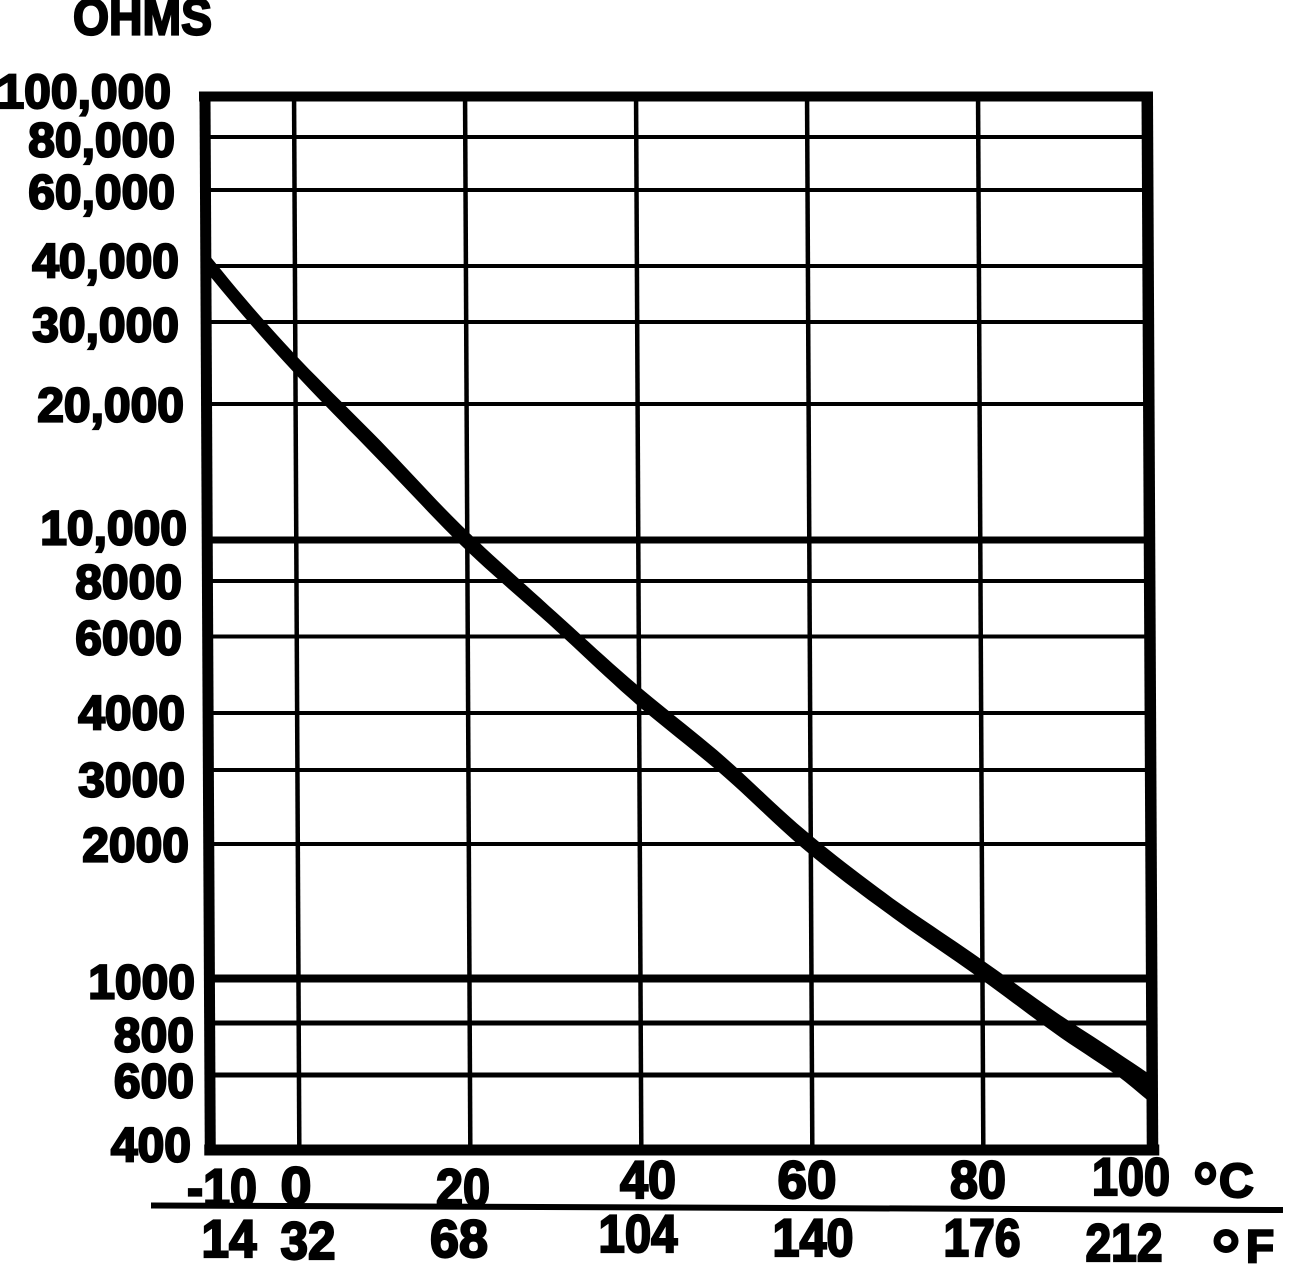 This screenshot has width=1312, height=1264. Describe the element at coordinates (807, 1180) in the screenshot. I see `svg-text: 60` at that location.